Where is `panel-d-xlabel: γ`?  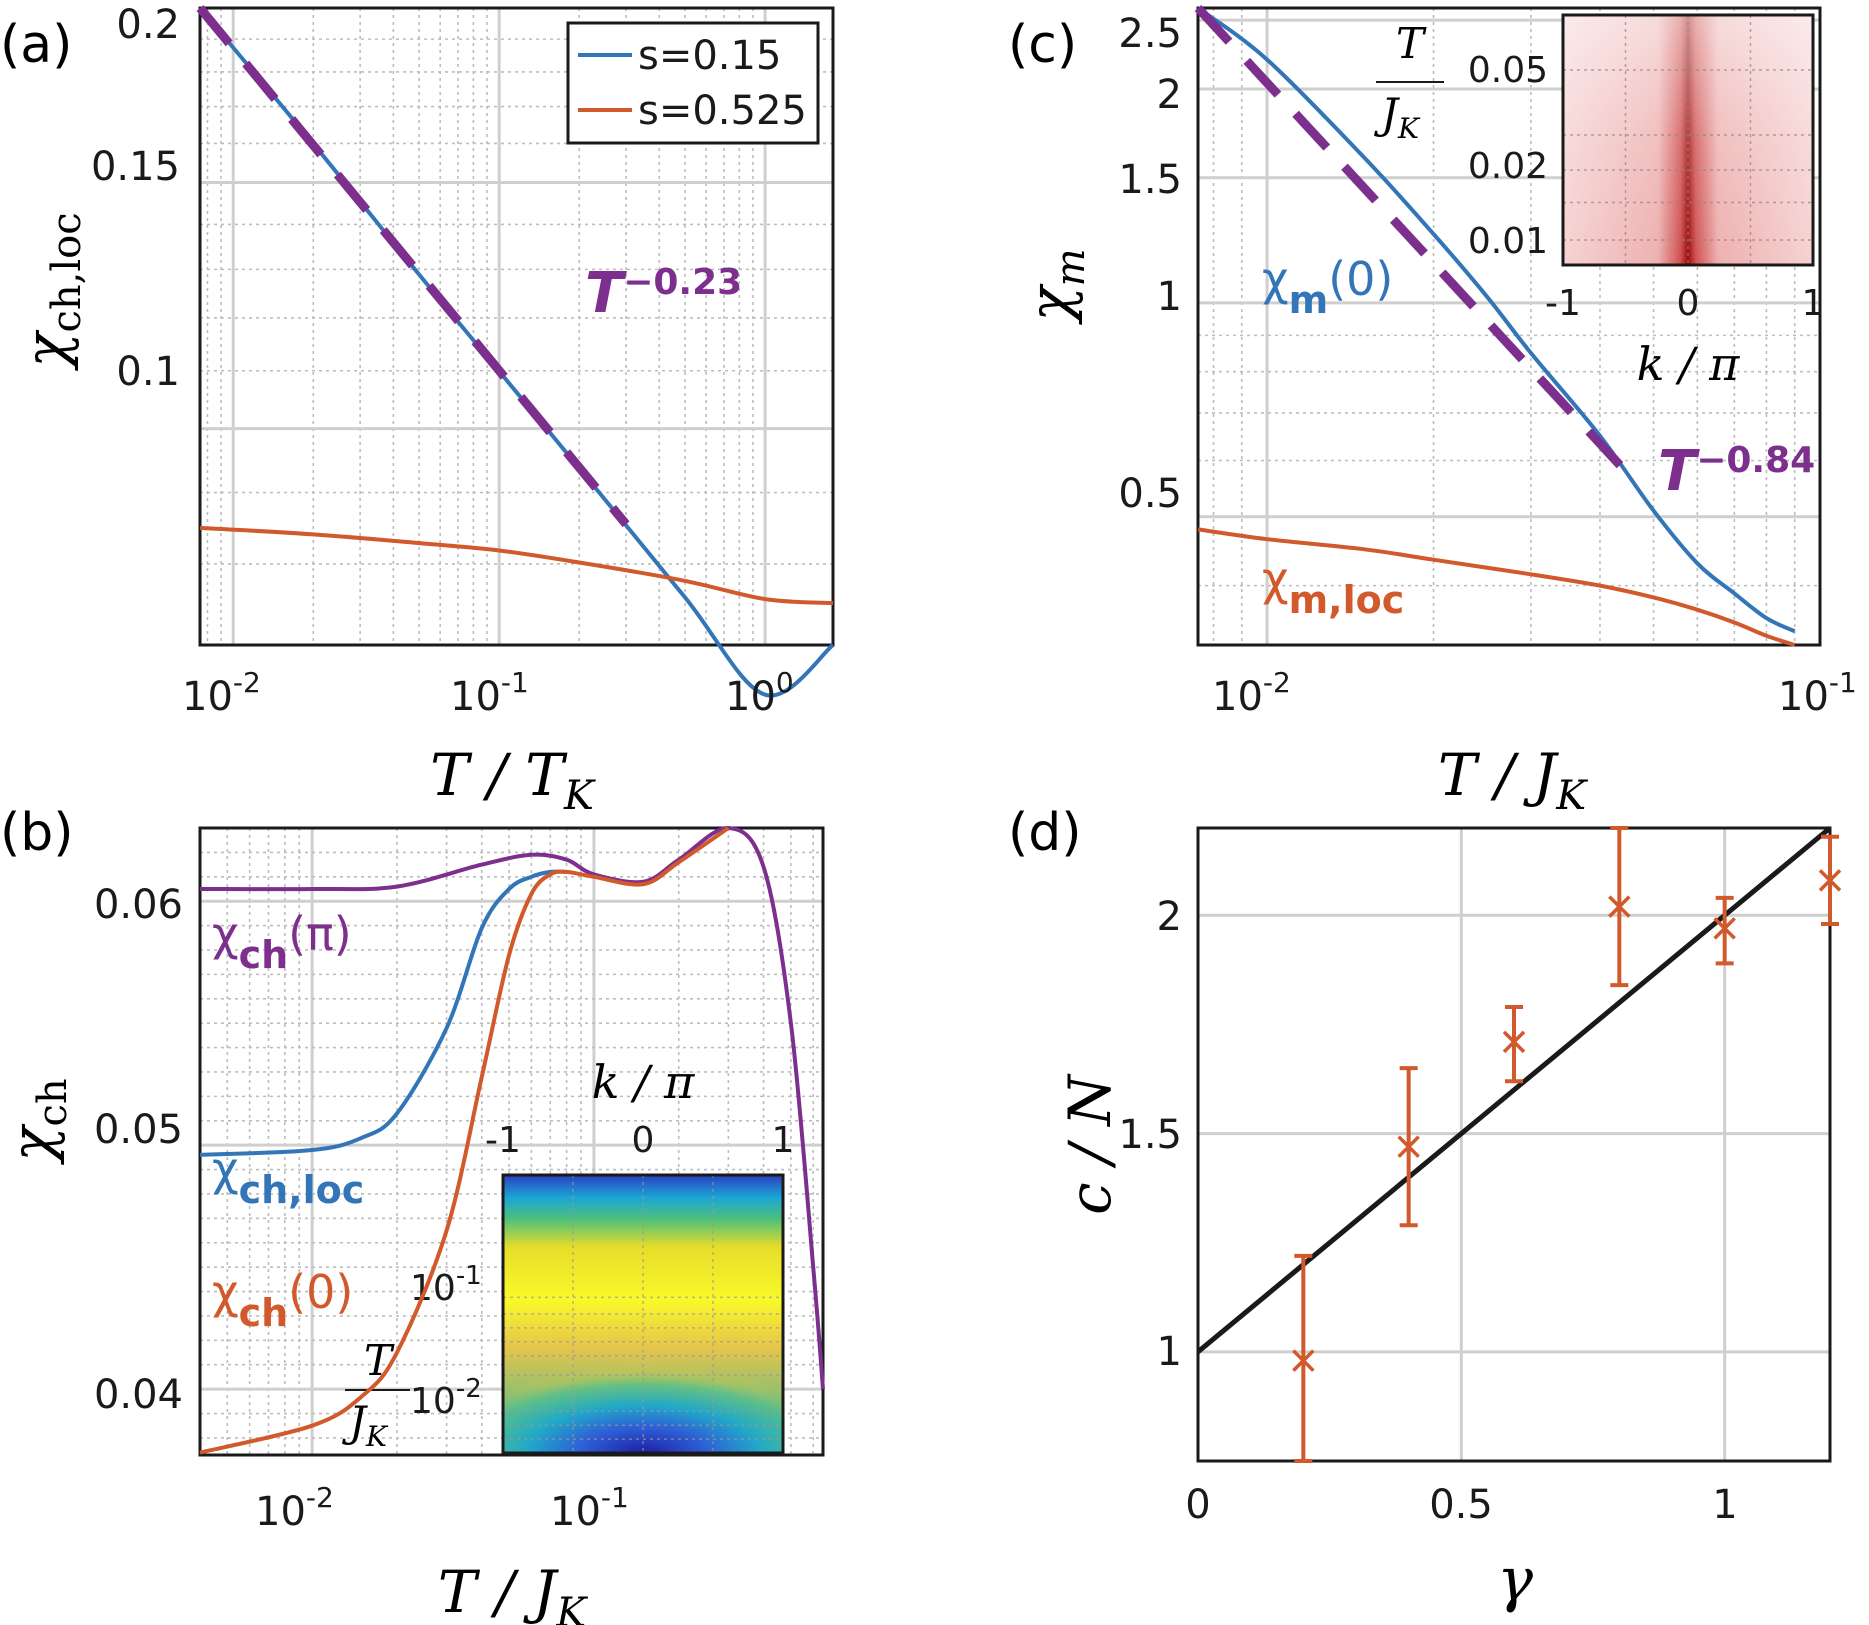 panel-d-xlabel: γ is located at coordinates (1515, 1580).